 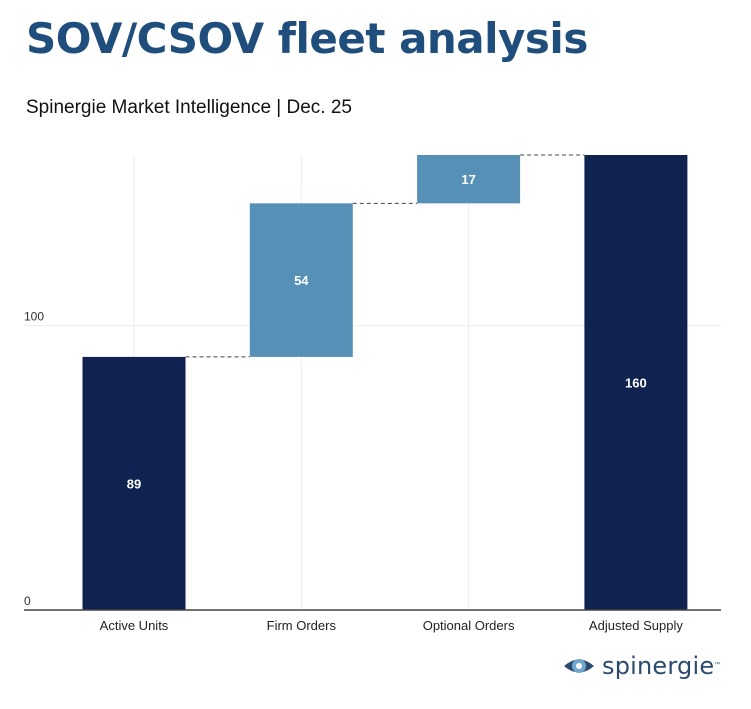 What do you see at coordinates (469, 625) in the screenshot?
I see `x-tick-label-optional-orders: Optional Orders` at bounding box center [469, 625].